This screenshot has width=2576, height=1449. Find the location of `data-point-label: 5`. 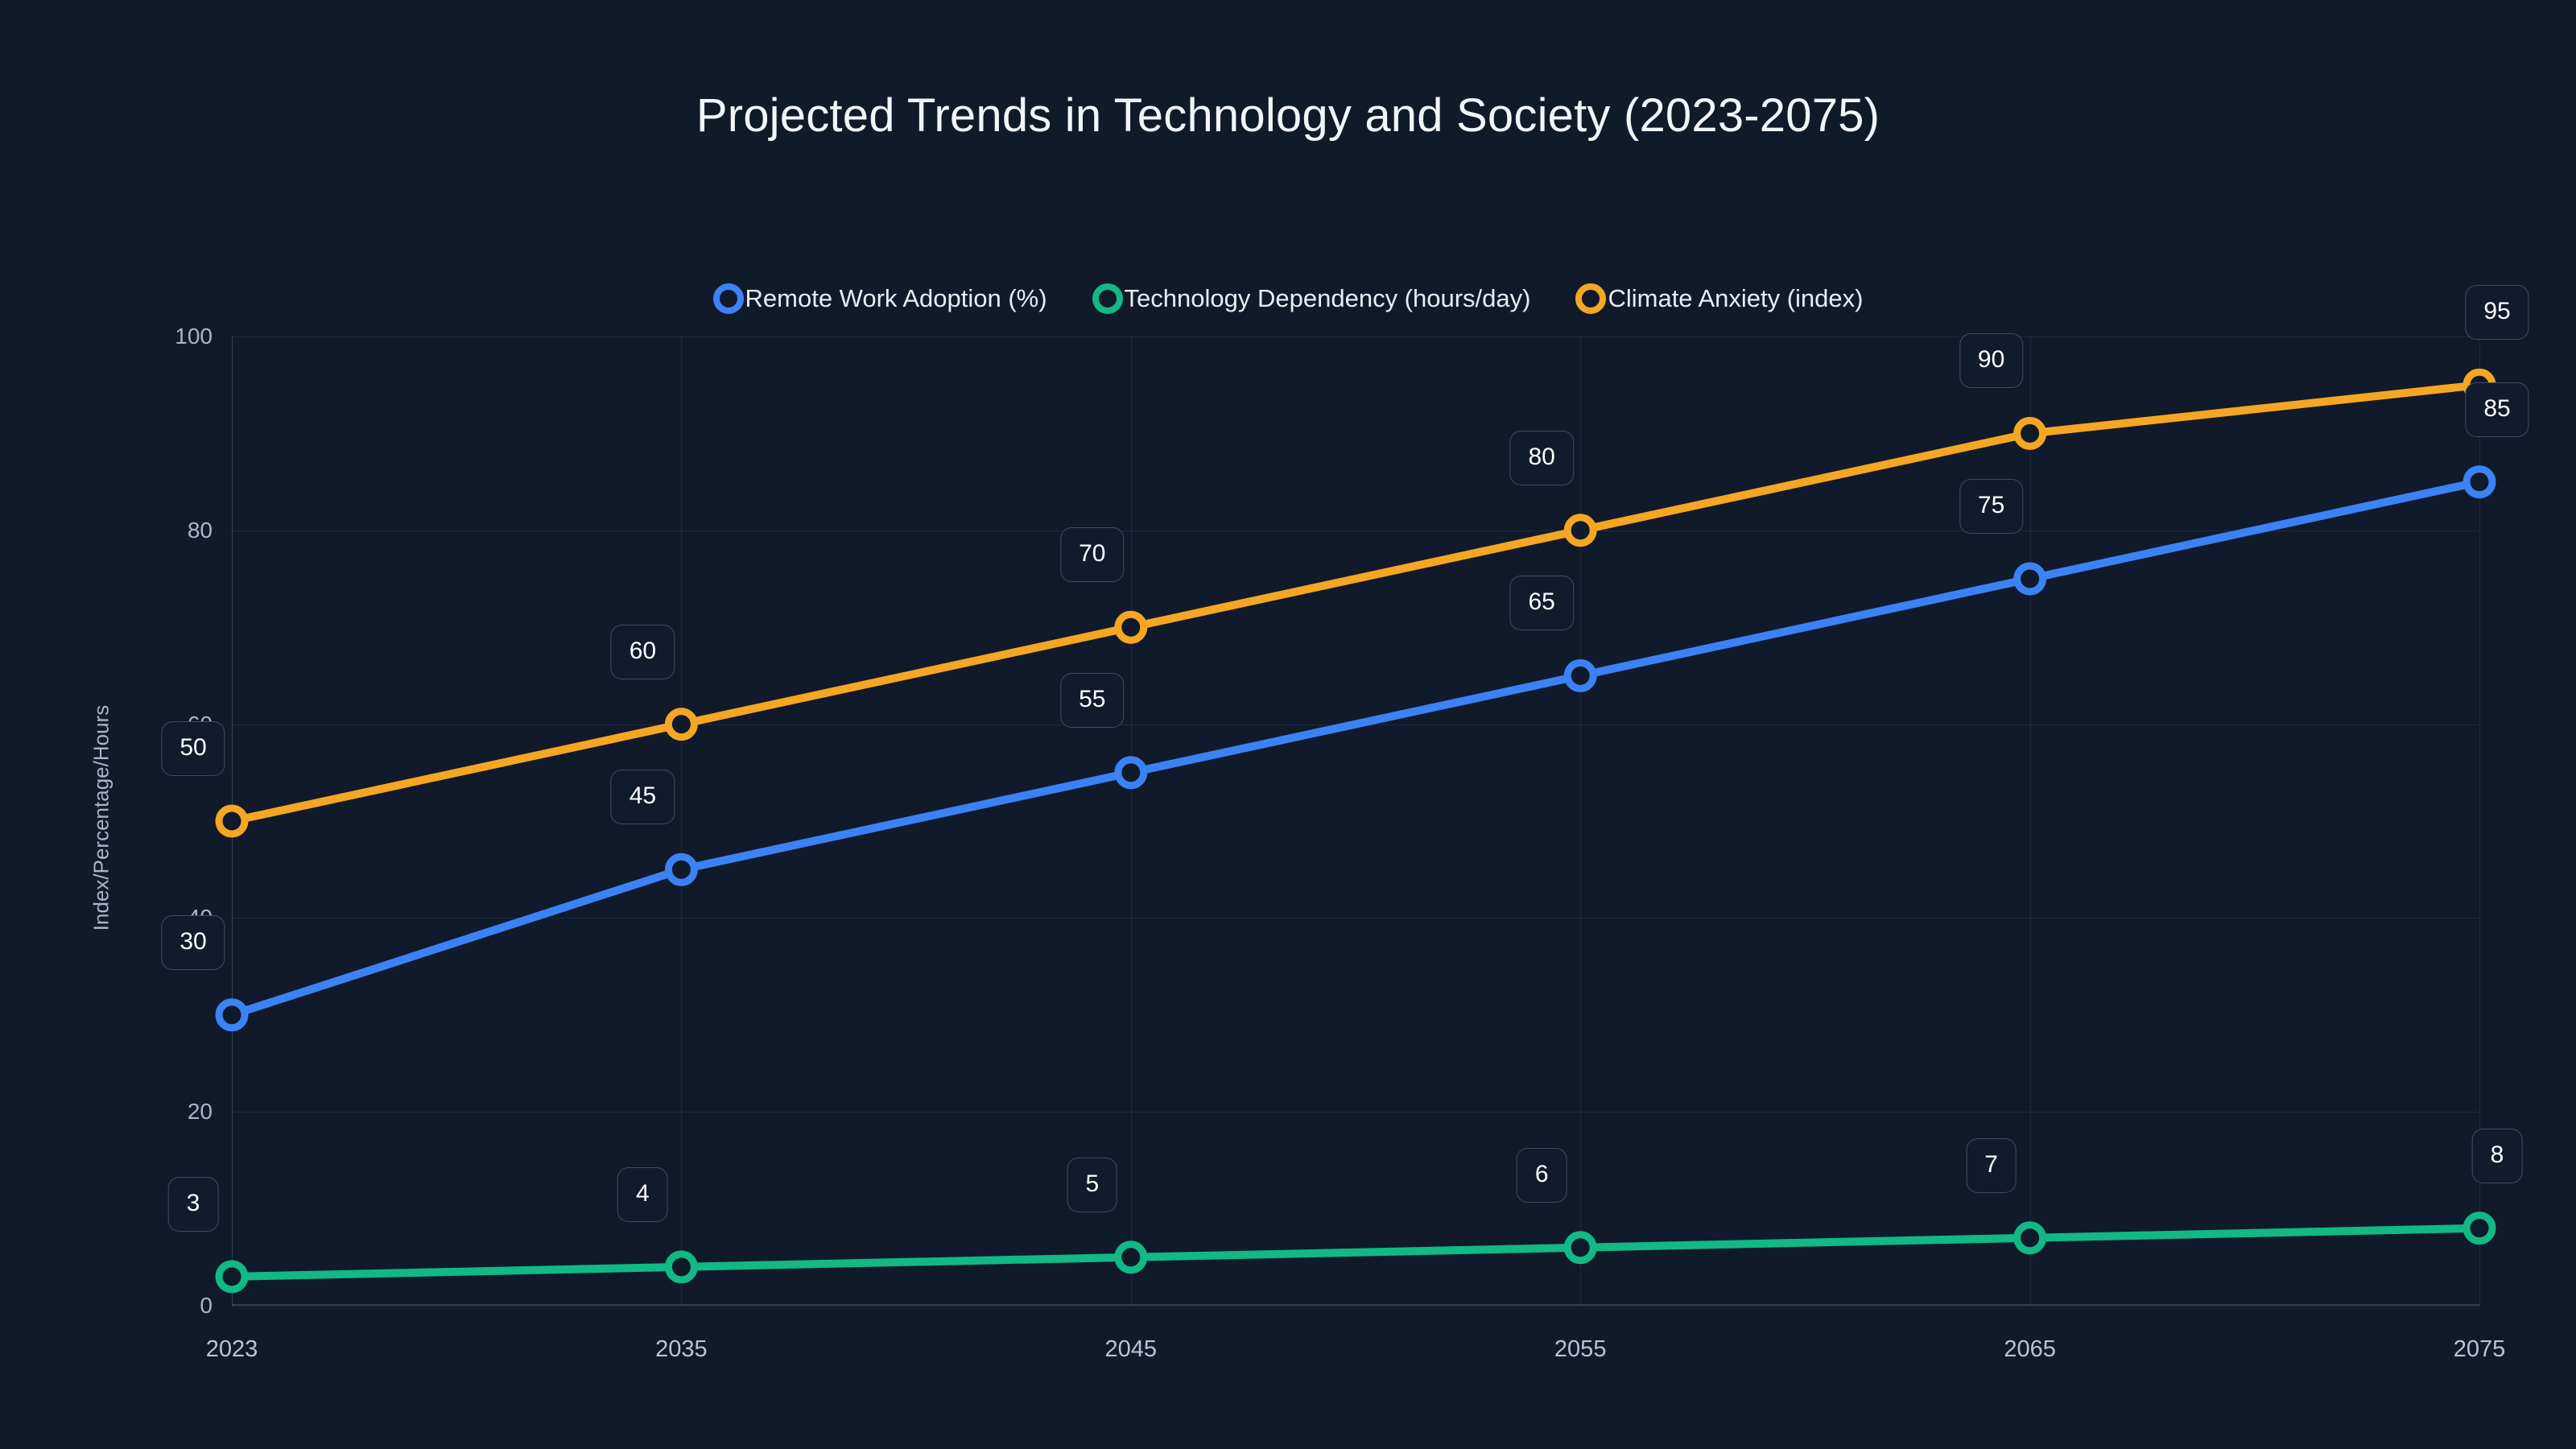

data-point-label: 5 is located at coordinates (1092, 1184).